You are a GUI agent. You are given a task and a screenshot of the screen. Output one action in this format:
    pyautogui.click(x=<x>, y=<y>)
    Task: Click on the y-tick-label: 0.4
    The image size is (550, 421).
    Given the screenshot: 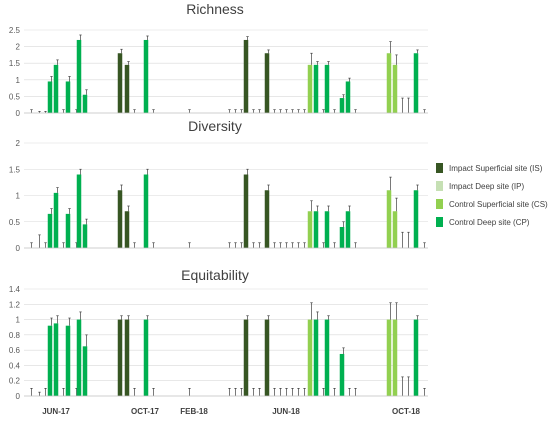 What is the action you would take?
    pyautogui.click(x=15, y=365)
    